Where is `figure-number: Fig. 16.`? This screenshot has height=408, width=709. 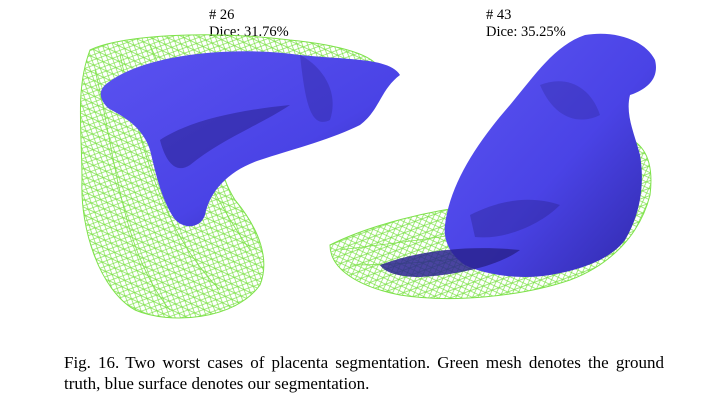 figure-number: Fig. 16. is located at coordinates (92, 362).